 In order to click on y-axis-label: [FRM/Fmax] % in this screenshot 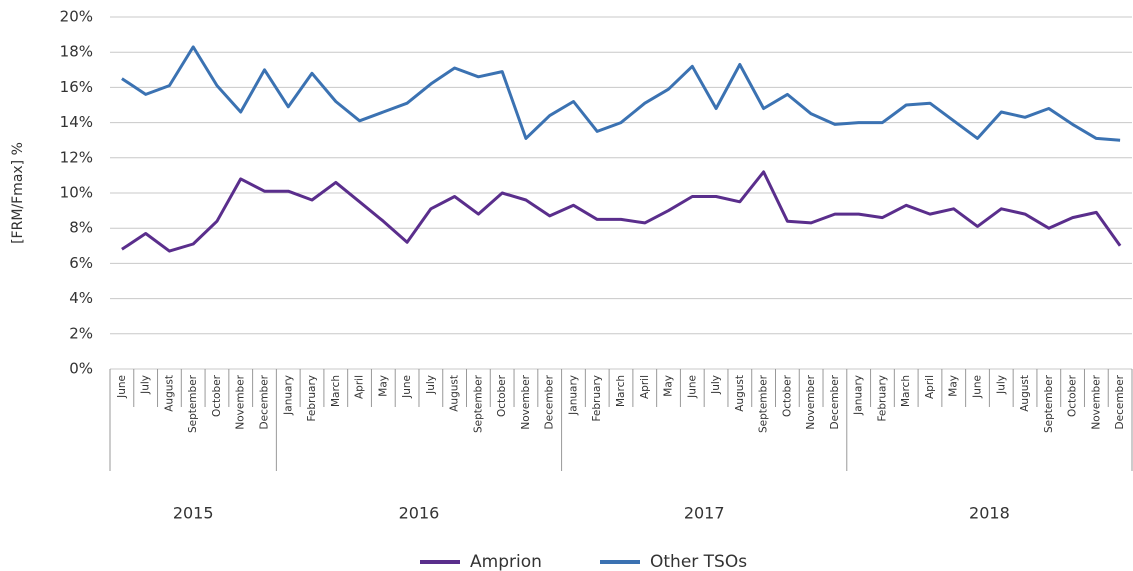, I will do `click(18, 193)`.